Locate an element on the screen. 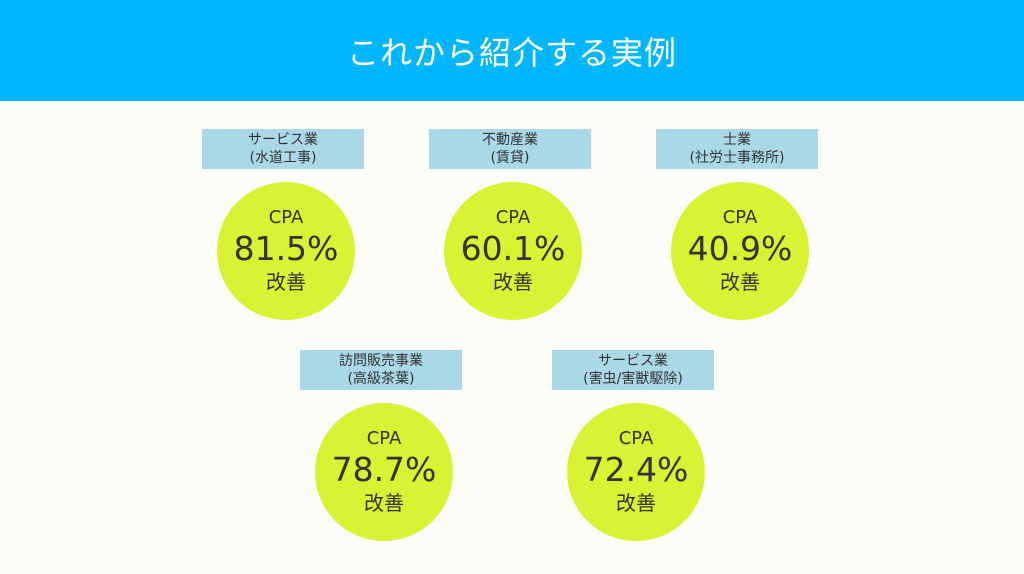  industry-detail: (害虫/害獣駆除) is located at coordinates (633, 379).